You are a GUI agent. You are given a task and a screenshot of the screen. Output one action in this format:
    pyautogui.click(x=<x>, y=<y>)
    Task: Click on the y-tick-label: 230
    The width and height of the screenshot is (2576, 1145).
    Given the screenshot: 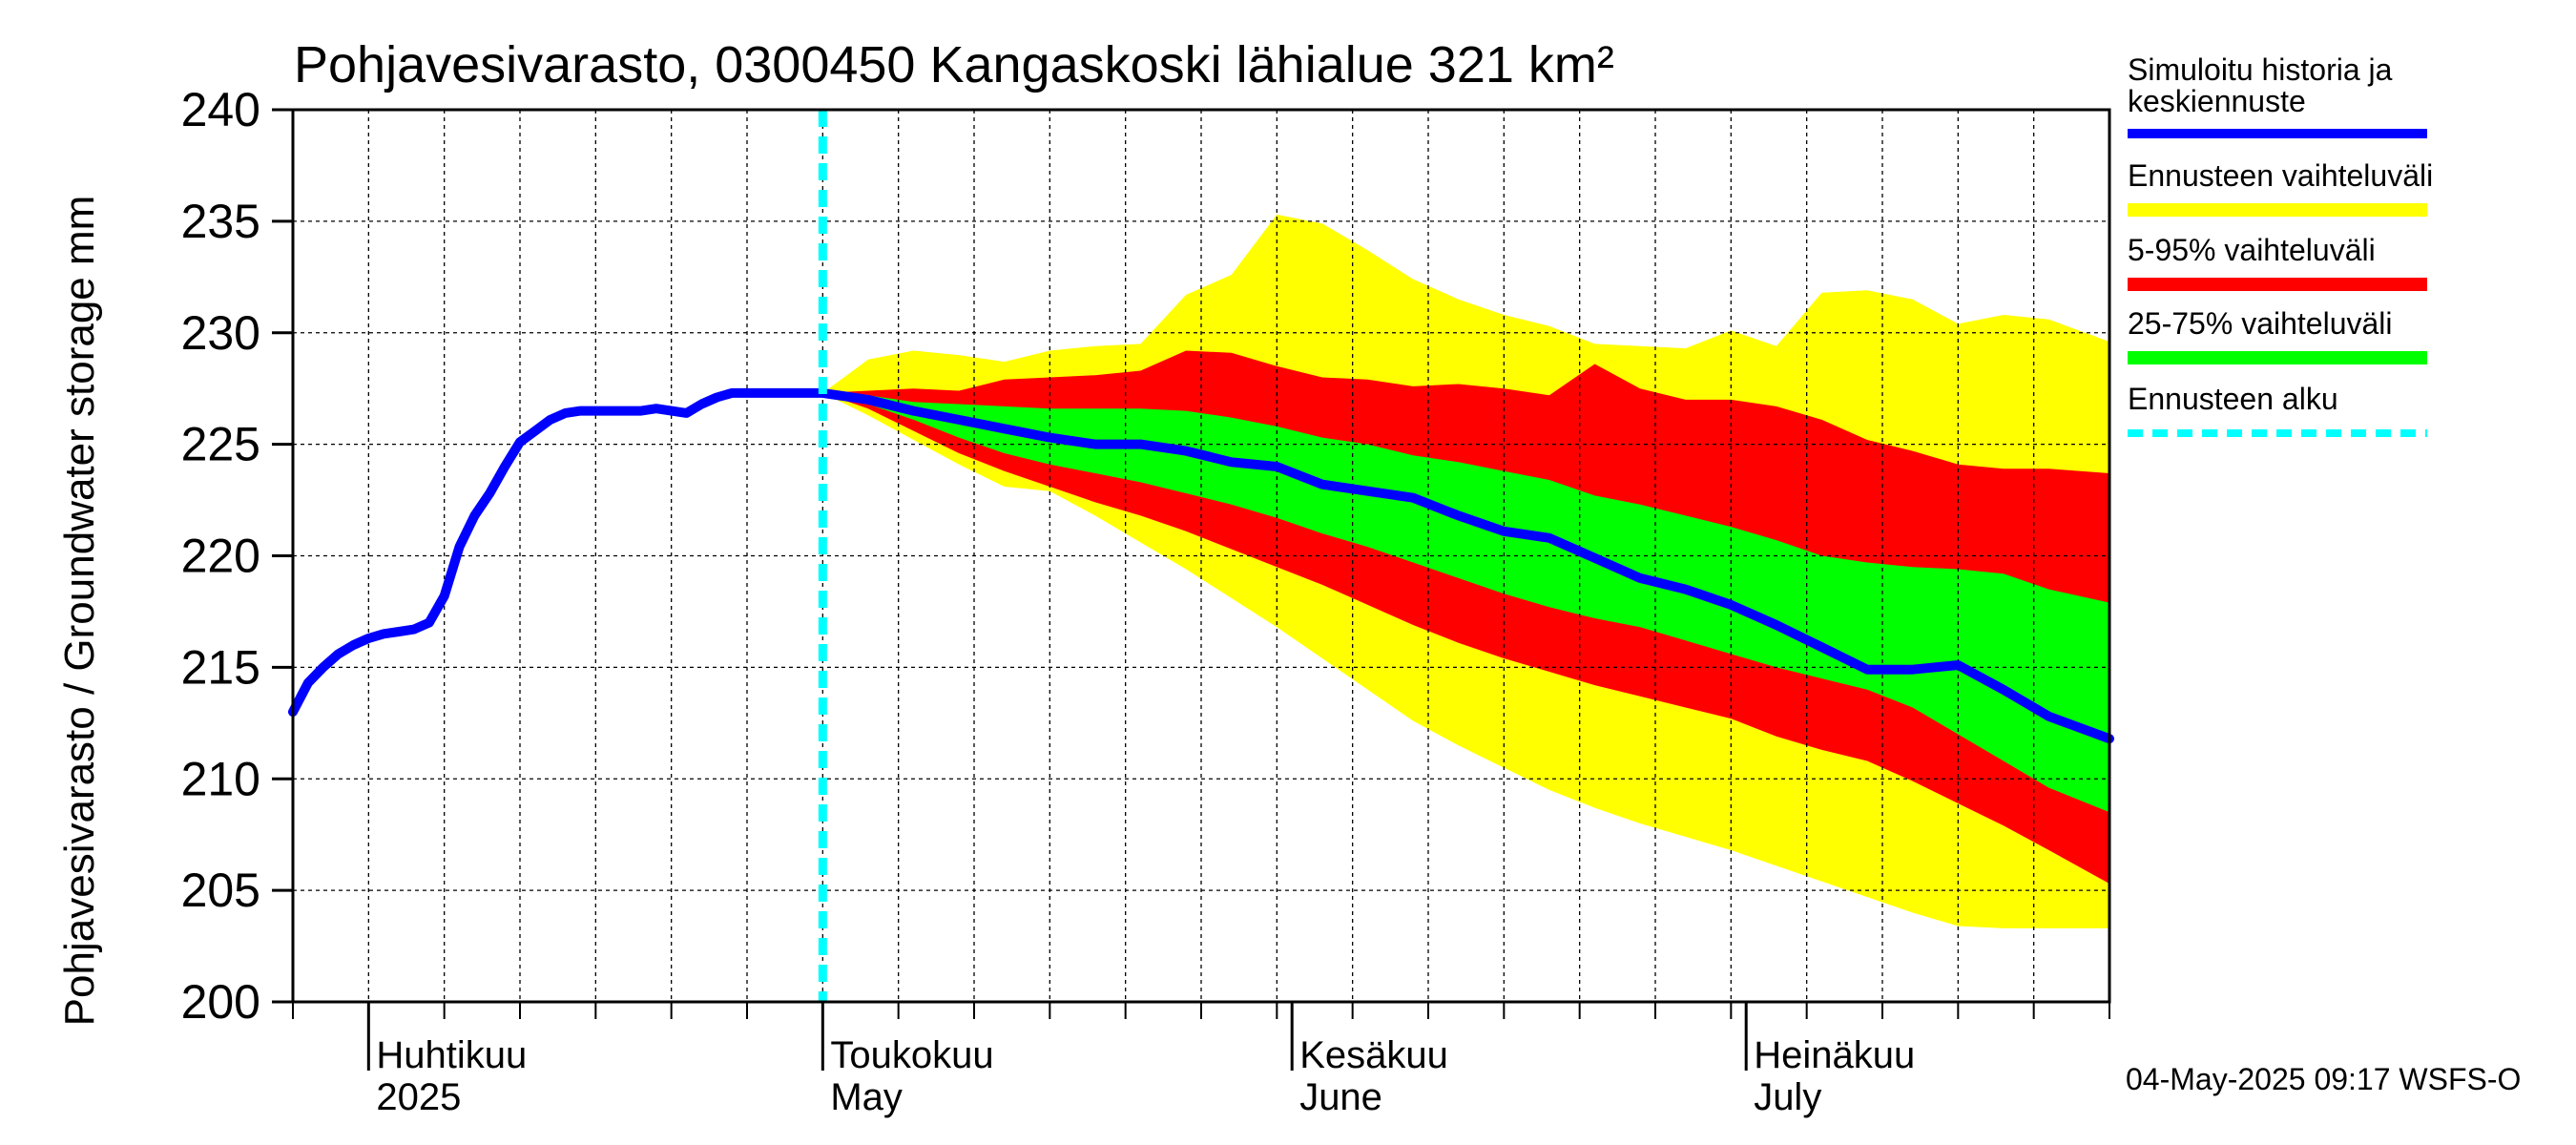 What is the action you would take?
    pyautogui.click(x=220, y=333)
    